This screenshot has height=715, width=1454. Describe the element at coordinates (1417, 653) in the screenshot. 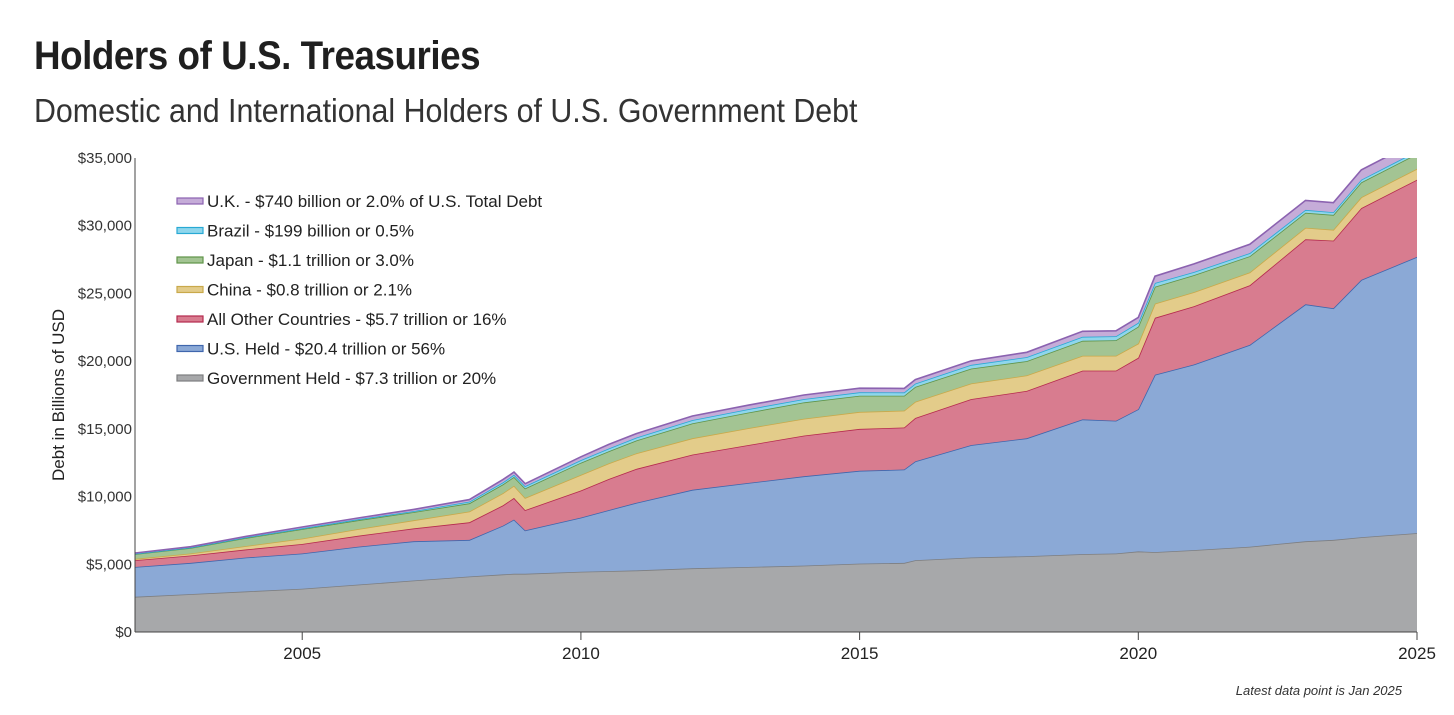

I see `x-tick-label: 2025` at that location.